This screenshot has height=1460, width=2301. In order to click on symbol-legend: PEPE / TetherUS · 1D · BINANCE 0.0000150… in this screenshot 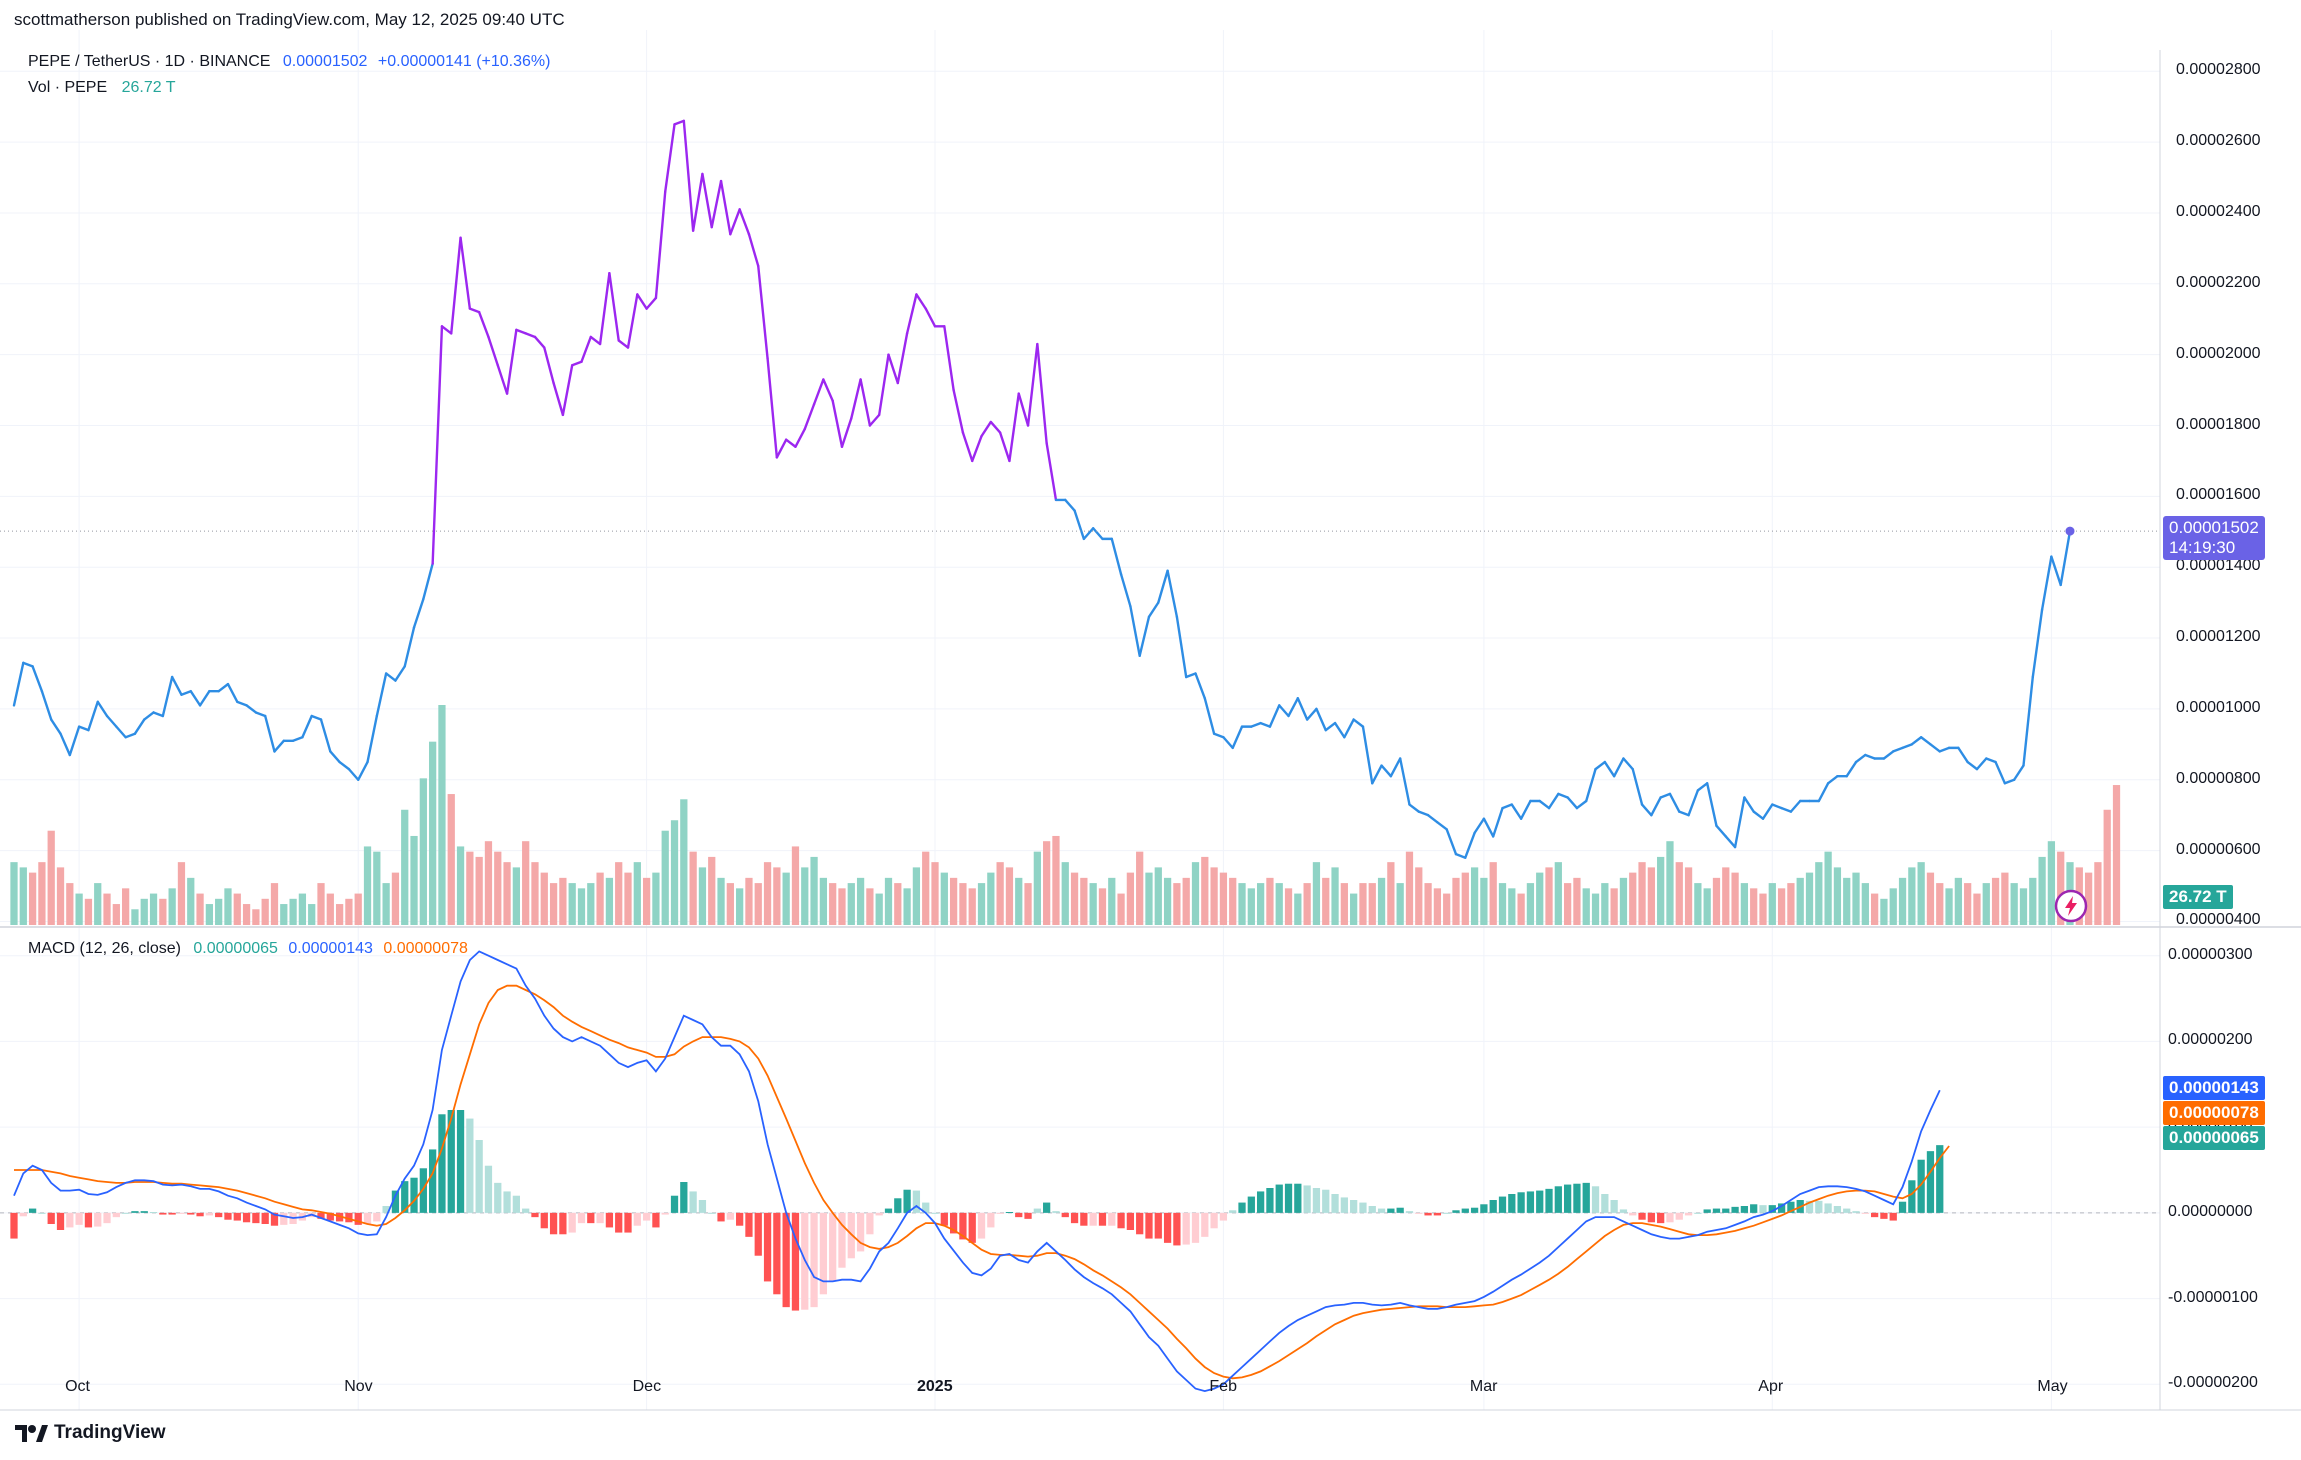, I will do `click(289, 62)`.